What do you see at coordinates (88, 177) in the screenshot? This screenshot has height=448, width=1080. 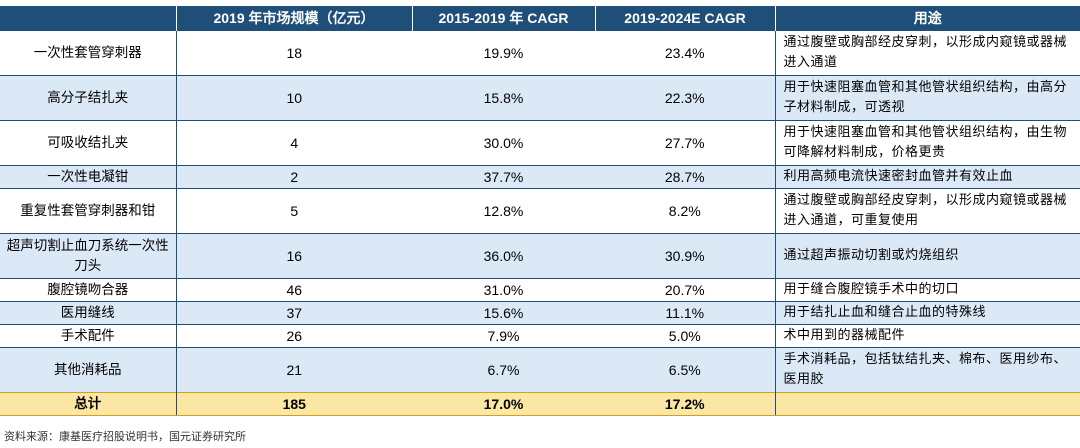 I see `product-name-cell: 一次性电凝钳` at bounding box center [88, 177].